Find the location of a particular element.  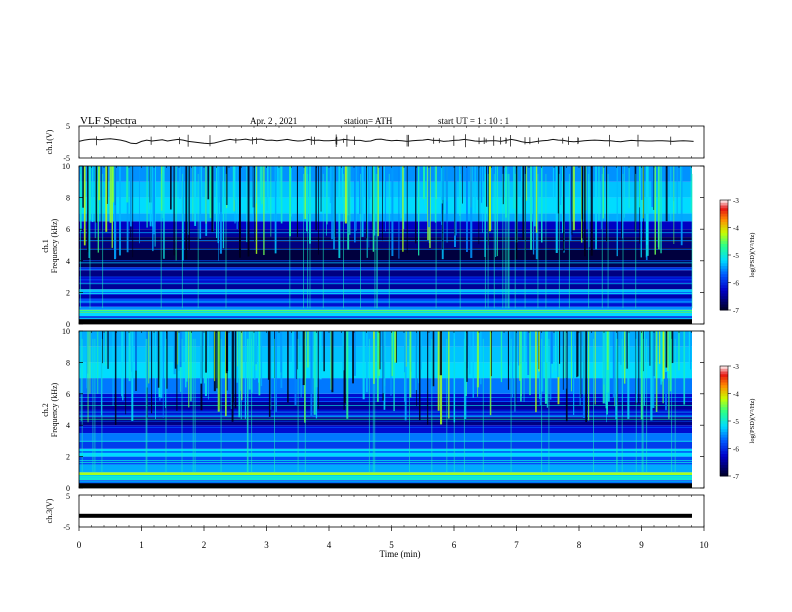

xtick-label: 10 is located at coordinates (705, 545).